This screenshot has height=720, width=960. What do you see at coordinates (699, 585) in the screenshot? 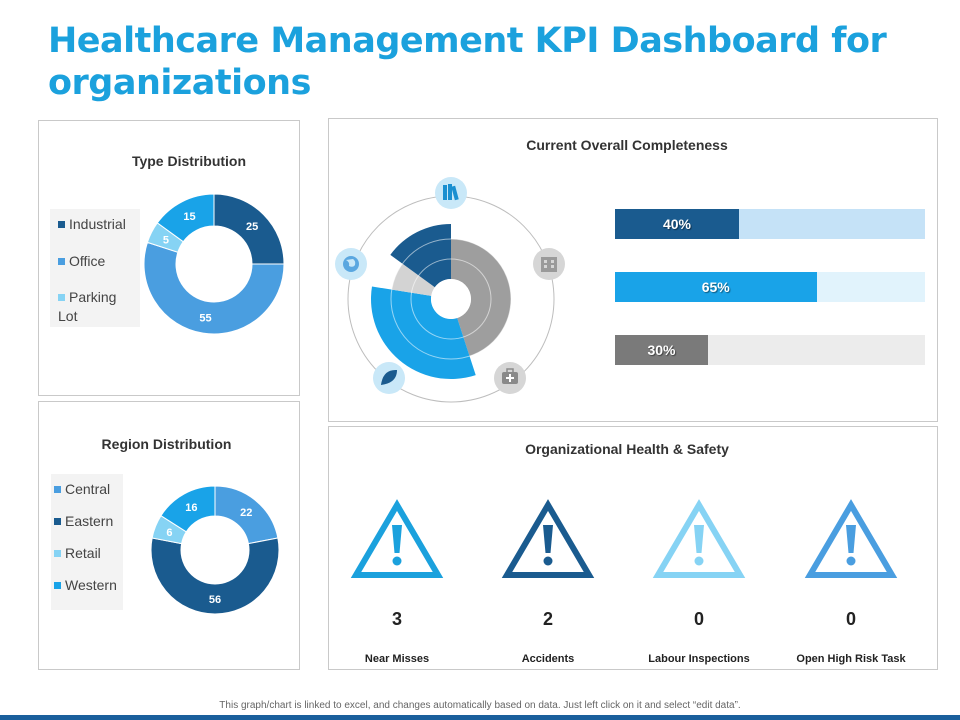
I see `safety-item-labour-inspections: 0 Labour Inspections` at bounding box center [699, 585].